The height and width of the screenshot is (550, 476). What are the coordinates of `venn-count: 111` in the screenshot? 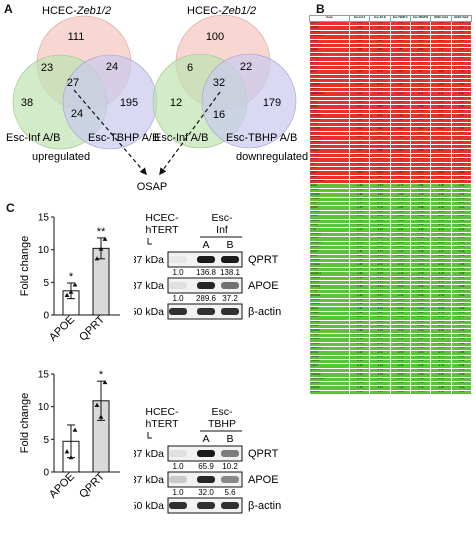 It's located at (76, 37).